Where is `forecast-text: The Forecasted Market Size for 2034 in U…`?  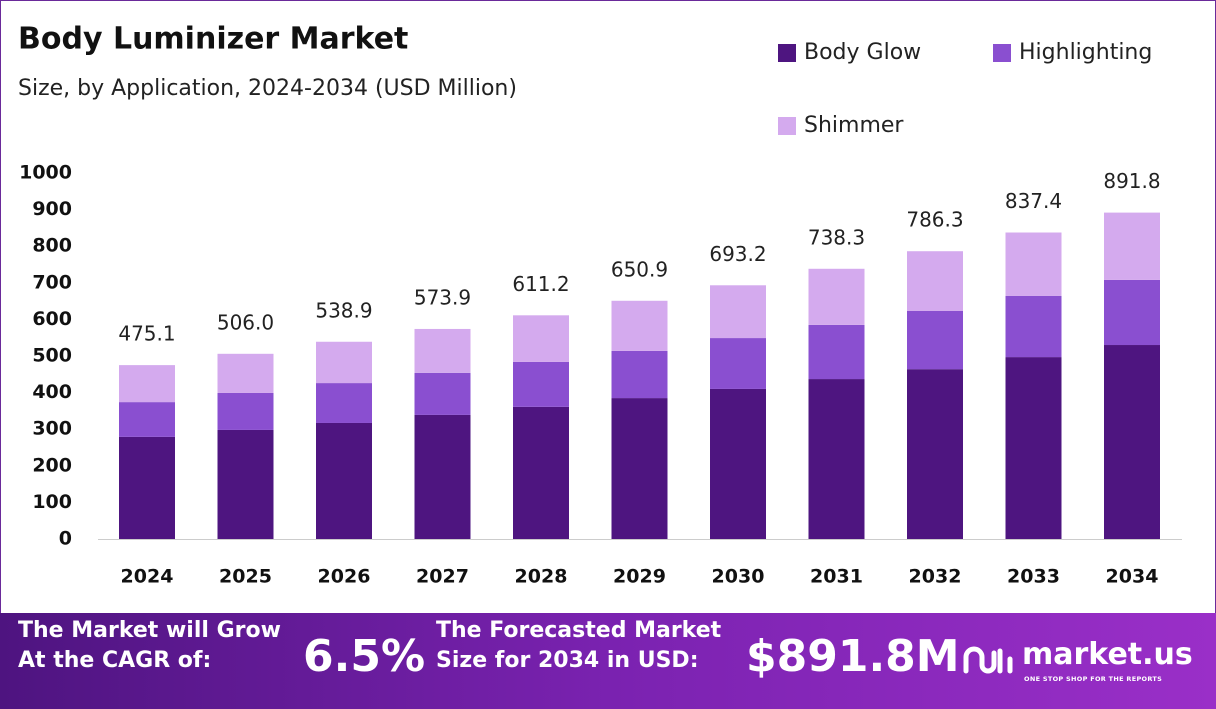 forecast-text: The Forecasted Market Size for 2034 in U… is located at coordinates (578, 646).